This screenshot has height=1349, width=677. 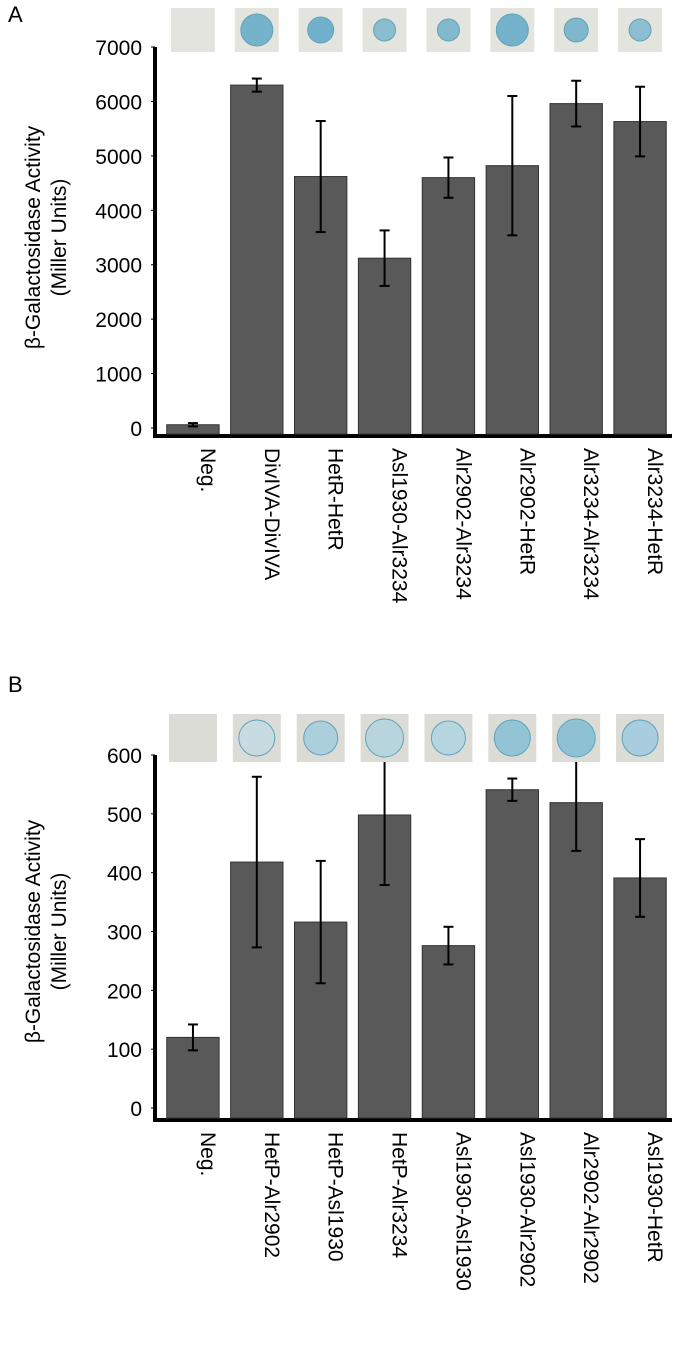 What do you see at coordinates (118, 375) in the screenshot?
I see `y-tick-label: 1000` at bounding box center [118, 375].